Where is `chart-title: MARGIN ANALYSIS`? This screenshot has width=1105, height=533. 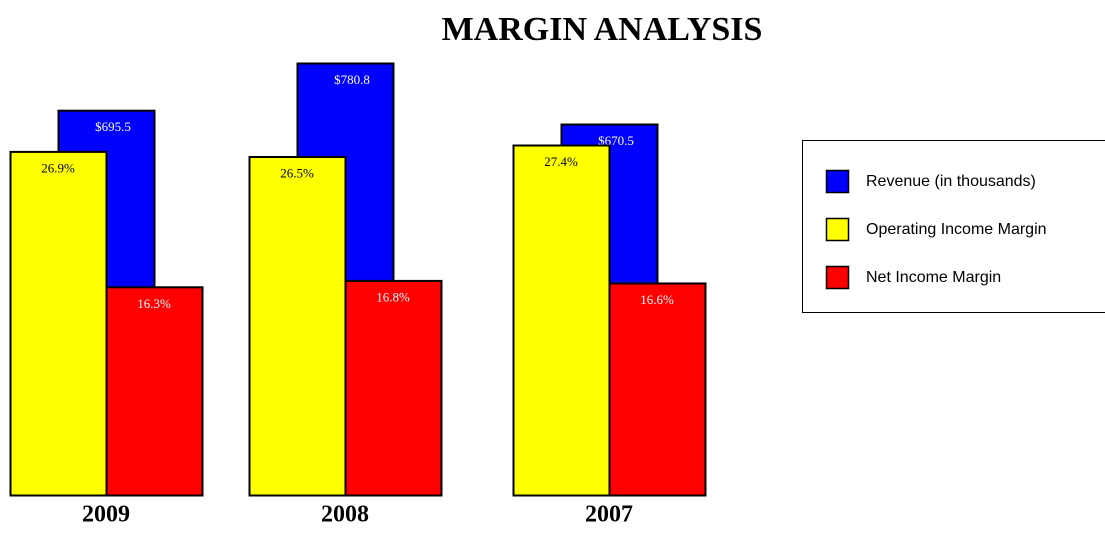
chart-title: MARGIN ANALYSIS is located at coordinates (602, 29).